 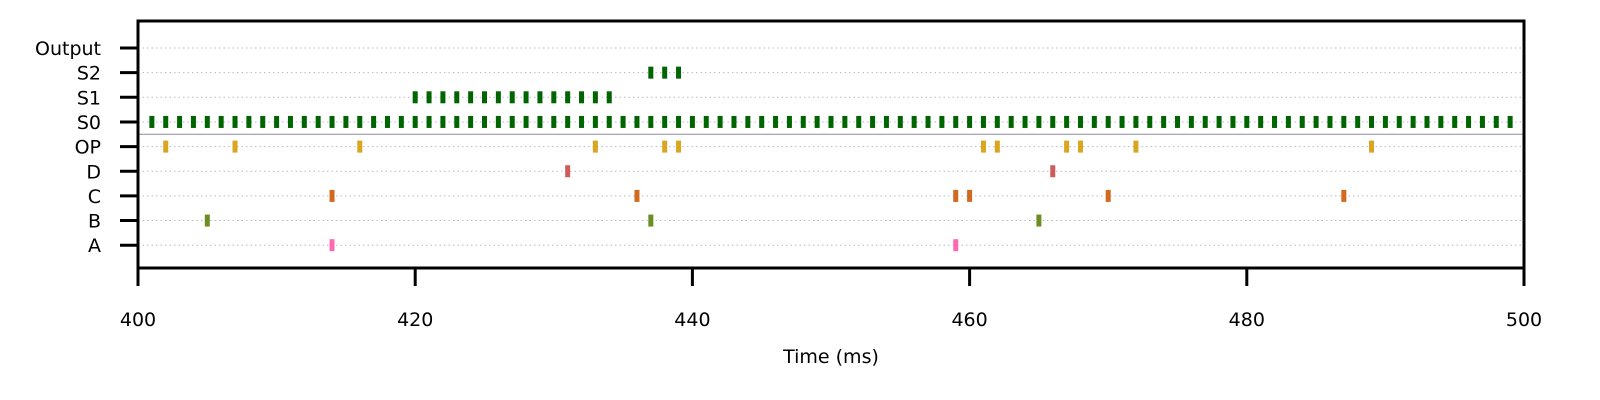 What do you see at coordinates (89, 123) in the screenshot?
I see `y-tick-label-s0: S0` at bounding box center [89, 123].